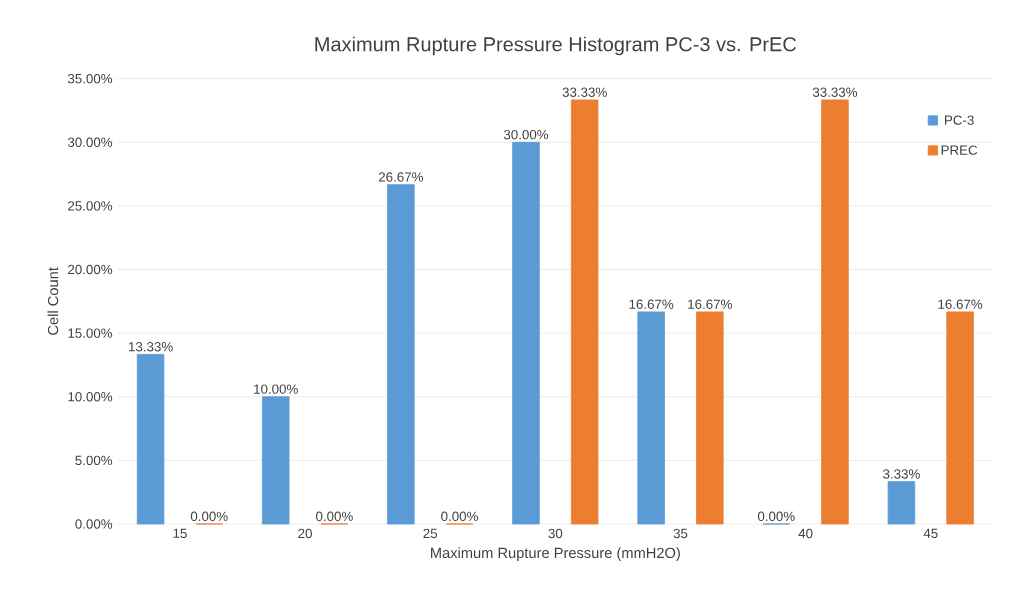  What do you see at coordinates (805, 533) in the screenshot?
I see `x-tick-label: 40` at bounding box center [805, 533].